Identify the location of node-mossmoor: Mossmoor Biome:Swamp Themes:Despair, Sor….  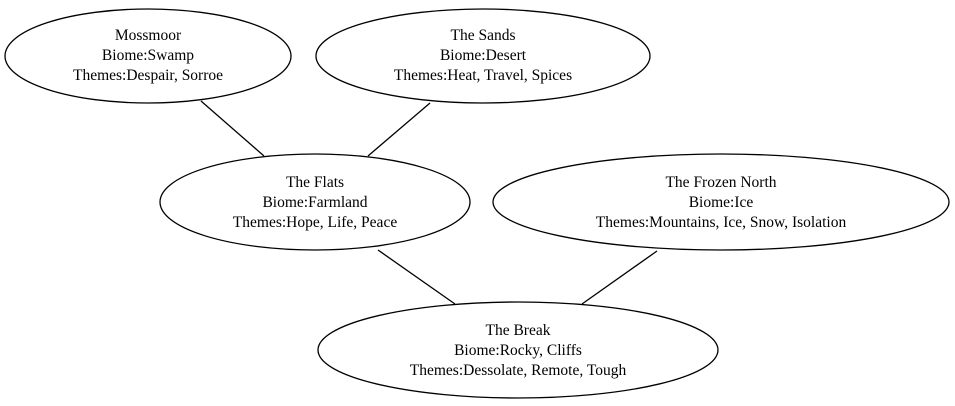
(148, 56).